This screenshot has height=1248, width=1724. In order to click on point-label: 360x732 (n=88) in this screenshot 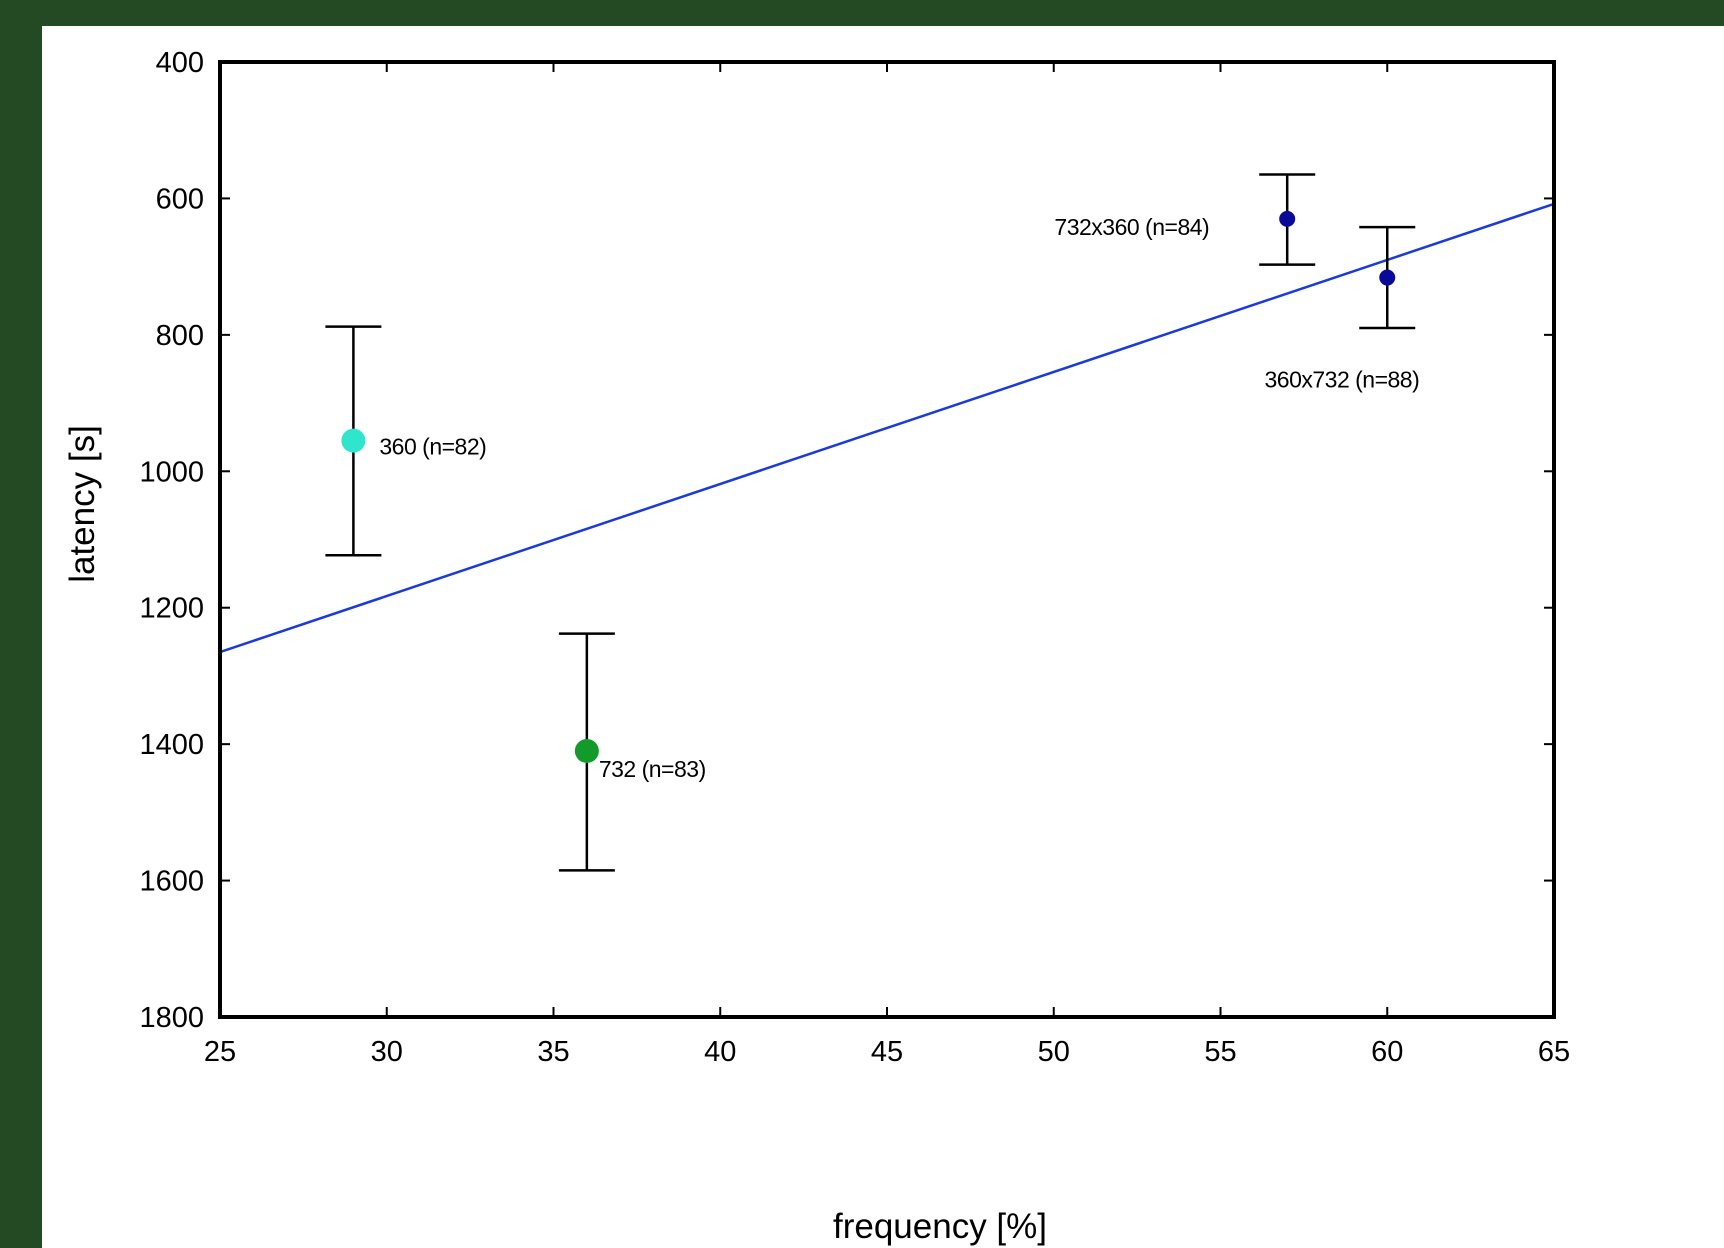, I will do `click(1341, 380)`.